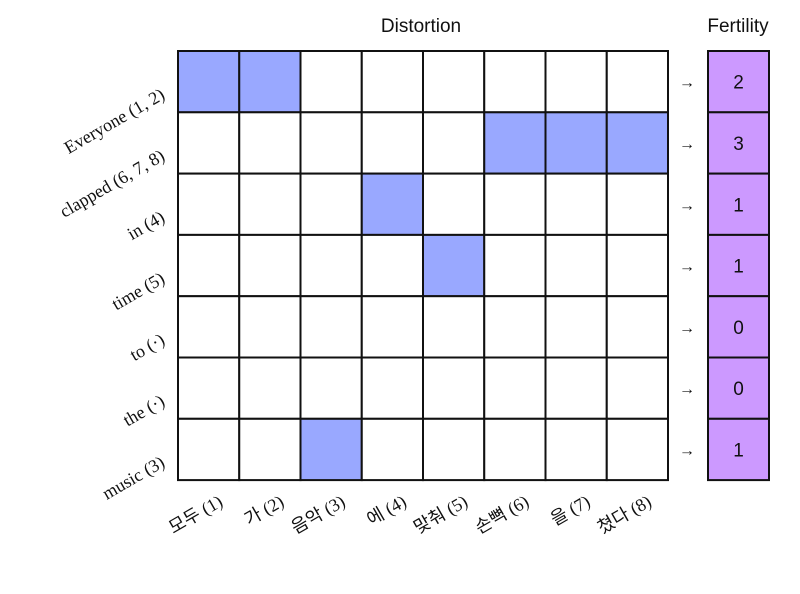  I want to click on row-label: in (4), so click(146, 226).